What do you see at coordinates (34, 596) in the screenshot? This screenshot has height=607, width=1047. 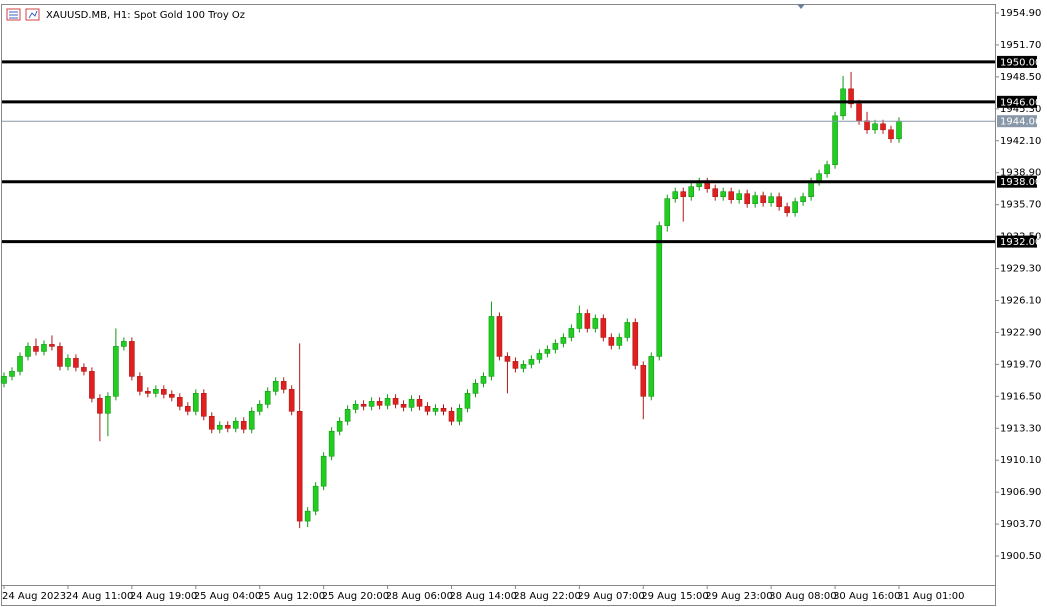 I see `x-tick-label: 24 Aug 2023` at bounding box center [34, 596].